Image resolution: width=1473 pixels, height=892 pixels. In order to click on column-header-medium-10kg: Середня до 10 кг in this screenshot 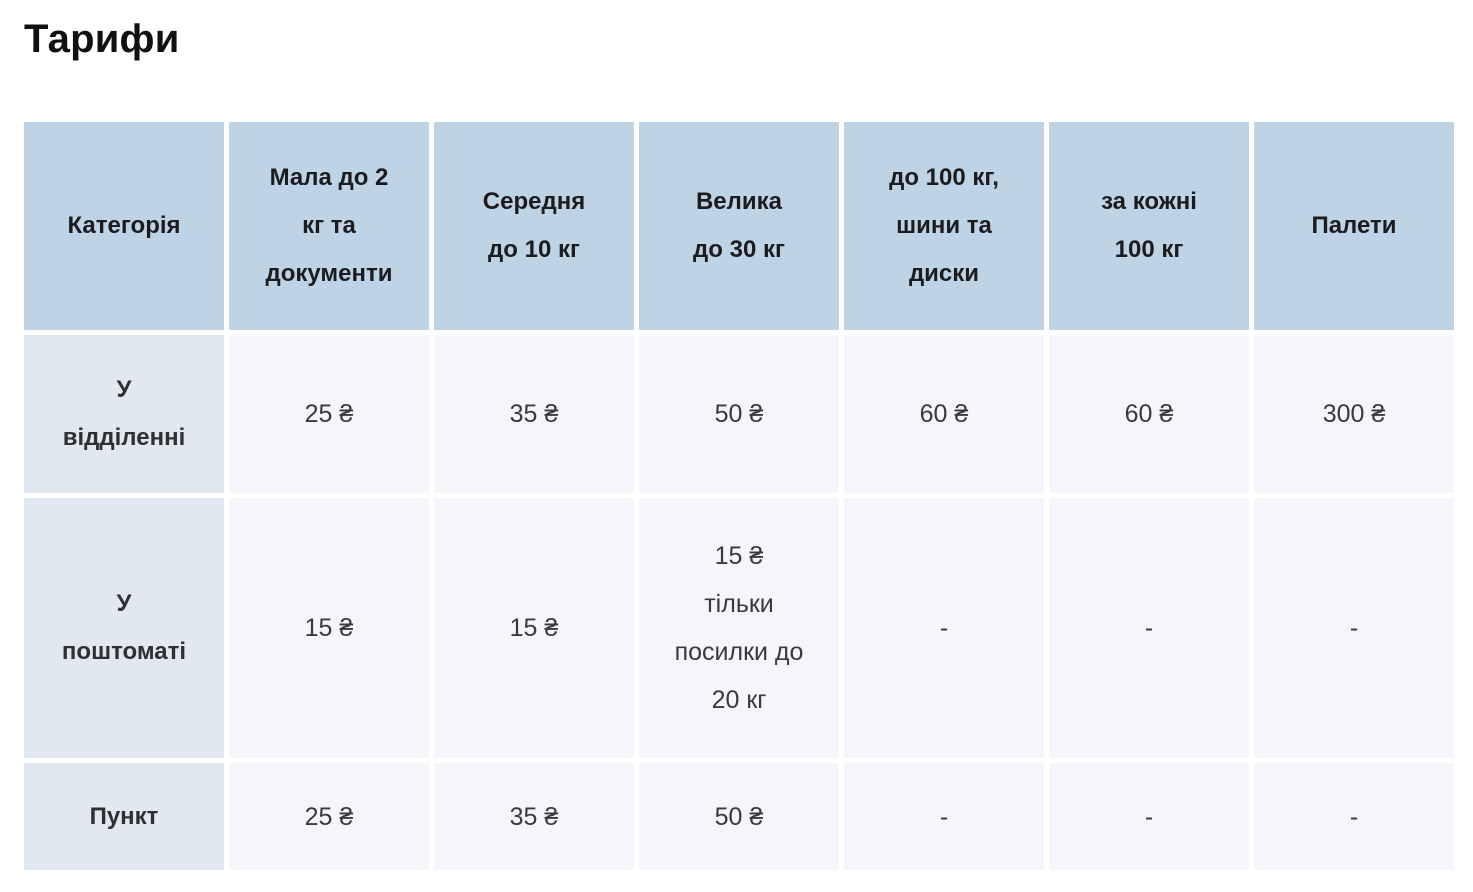, I will do `click(534, 226)`.